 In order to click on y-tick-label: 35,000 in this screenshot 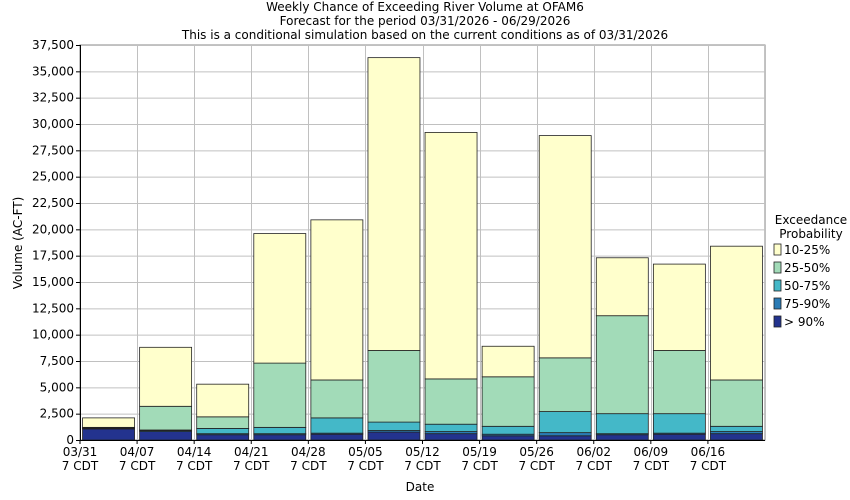, I will do `click(53, 71)`.